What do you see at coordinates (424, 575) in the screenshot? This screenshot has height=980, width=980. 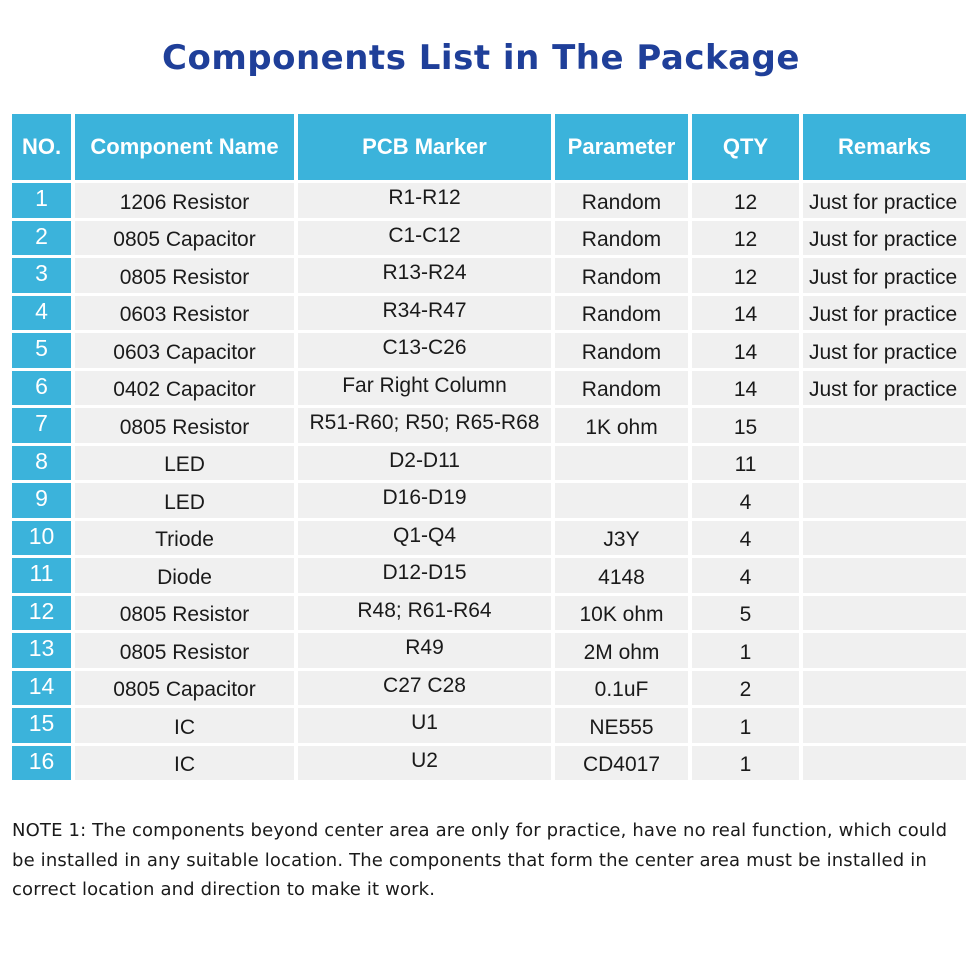 I see `cell-pcb-marker: D12-D15` at bounding box center [424, 575].